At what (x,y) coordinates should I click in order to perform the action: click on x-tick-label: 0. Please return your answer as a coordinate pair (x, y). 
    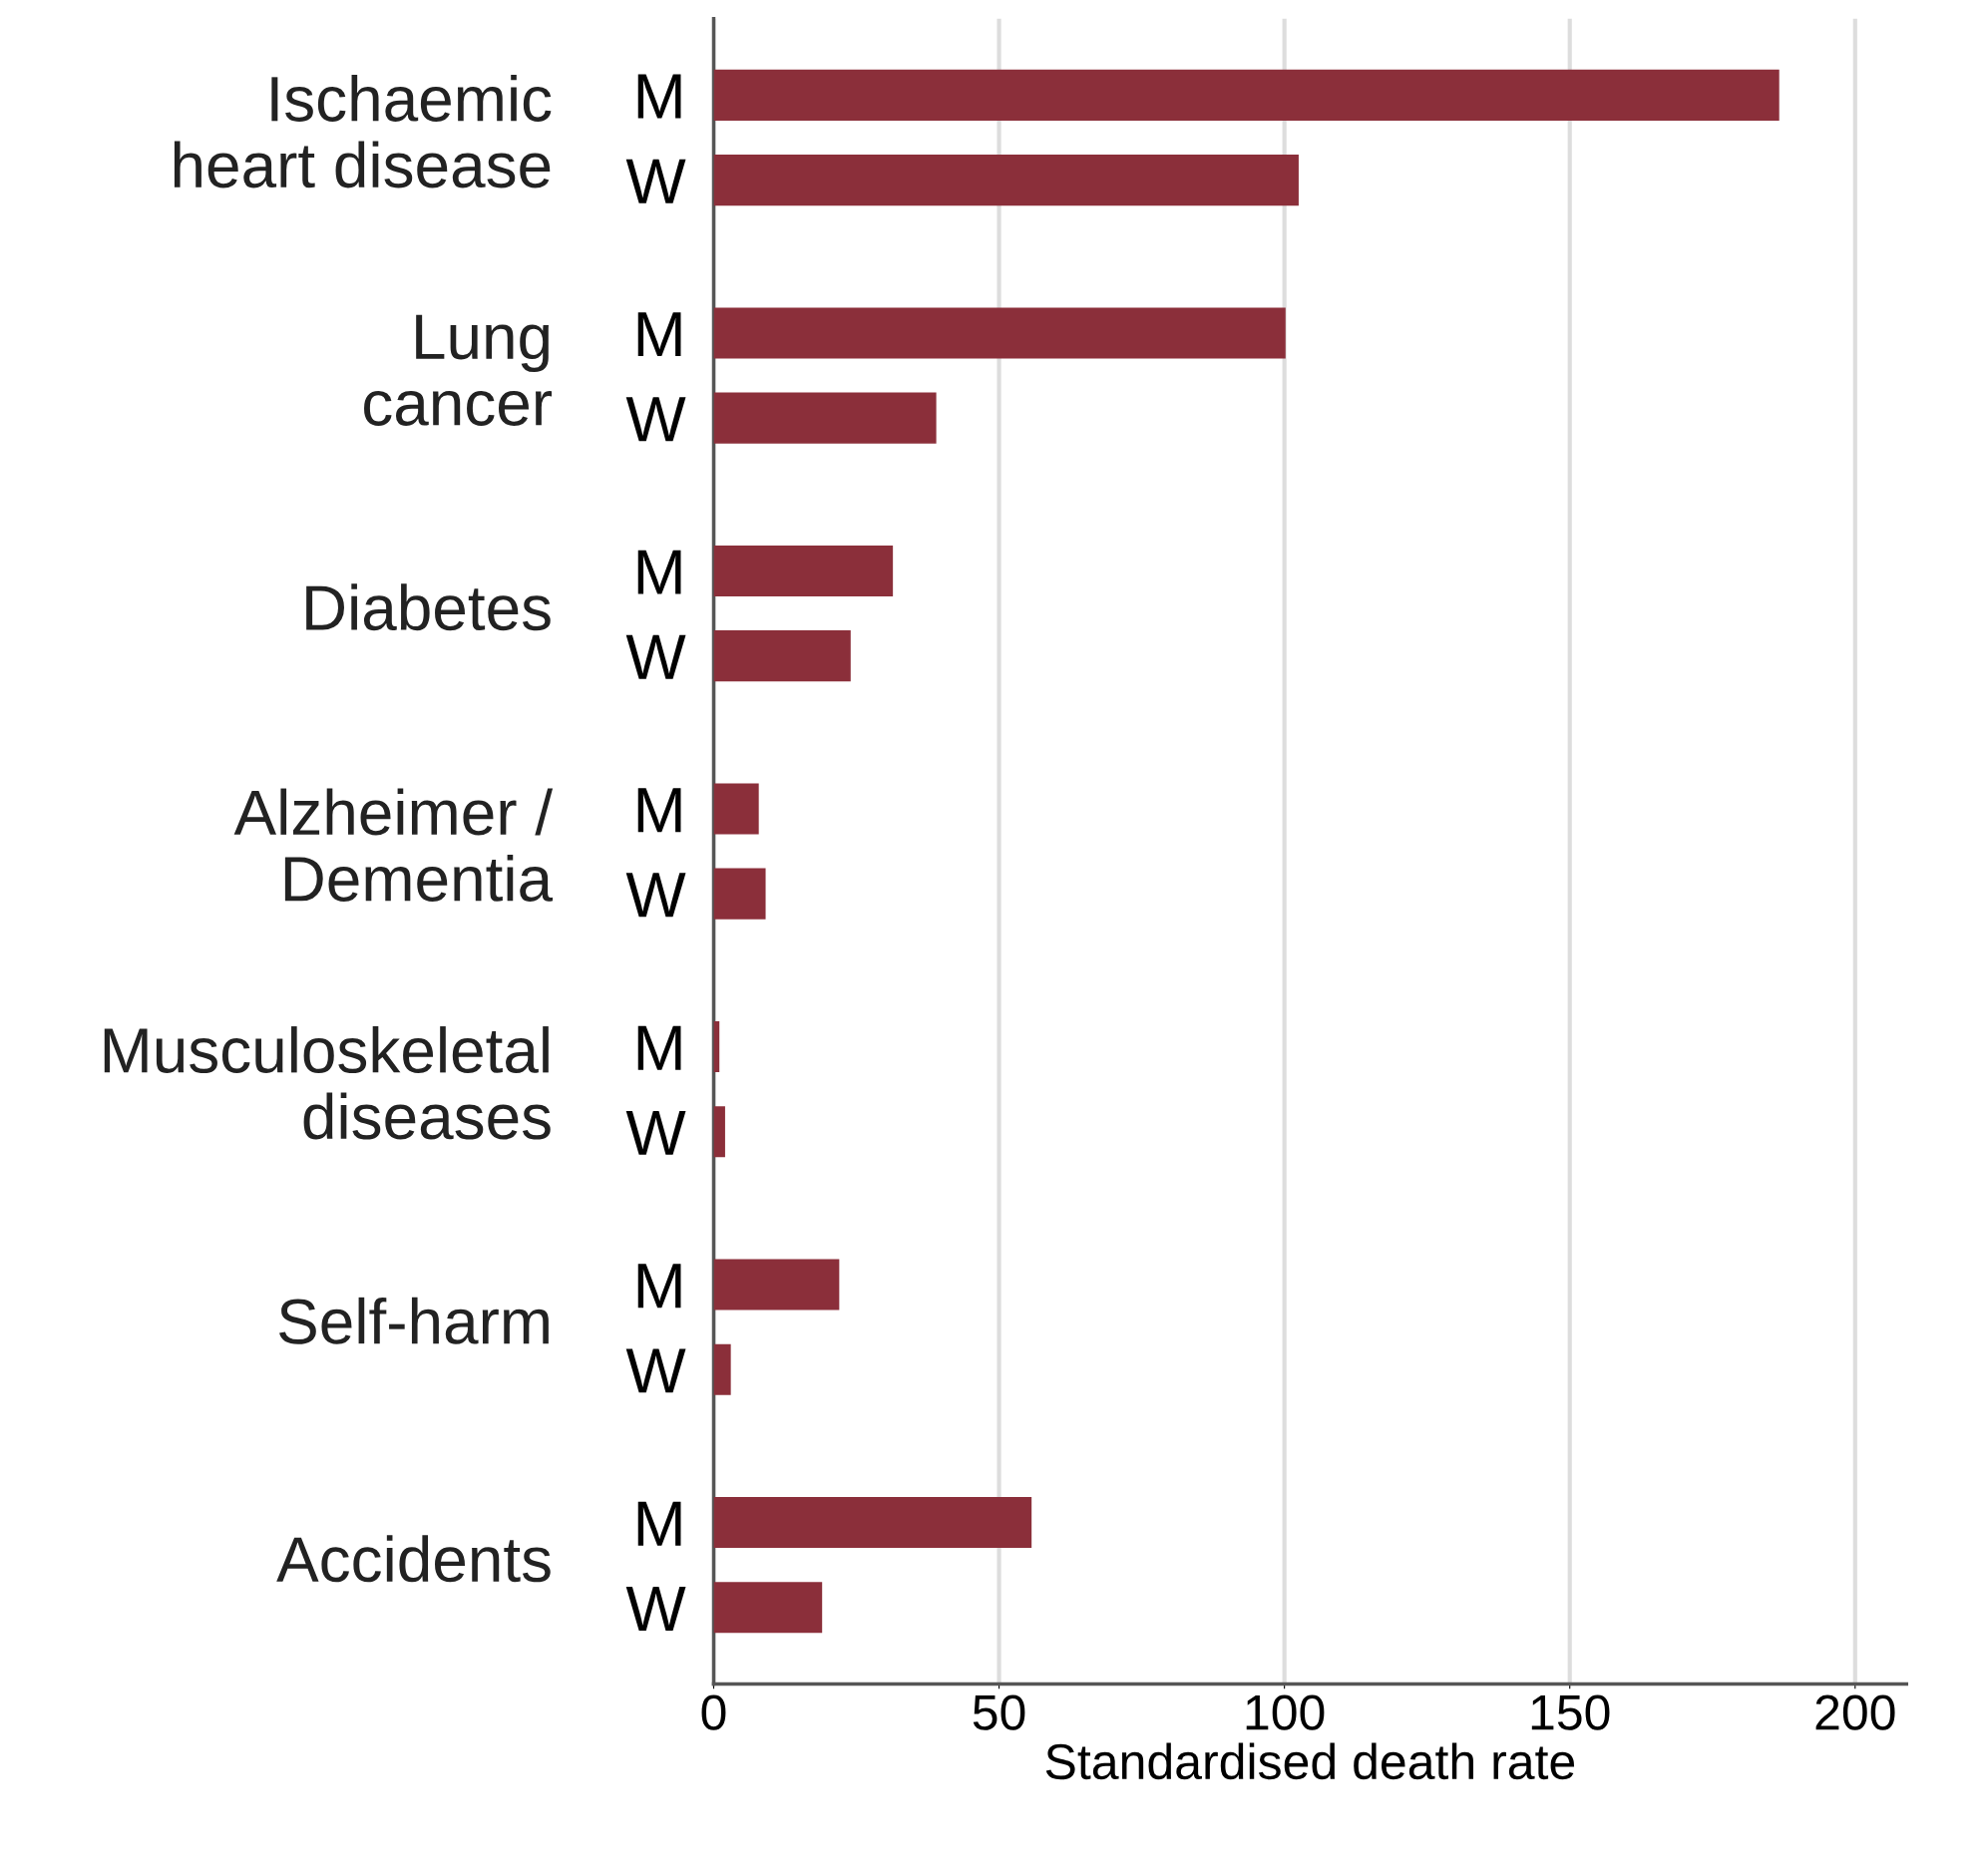
    Looking at the image, I should click on (713, 1712).